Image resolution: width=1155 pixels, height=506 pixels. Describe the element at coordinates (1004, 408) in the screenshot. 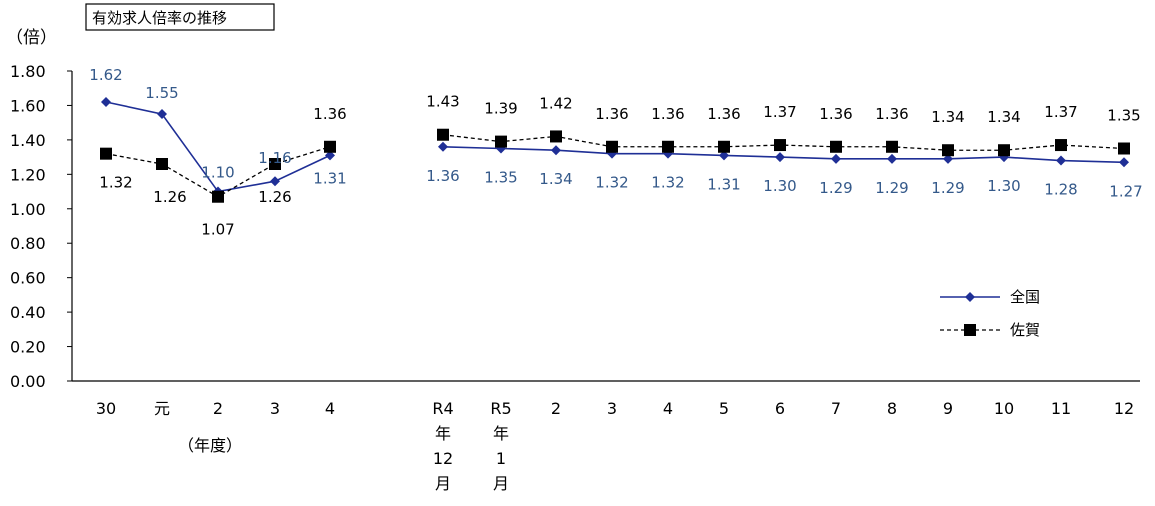

I see `x-tick-label: 10` at that location.